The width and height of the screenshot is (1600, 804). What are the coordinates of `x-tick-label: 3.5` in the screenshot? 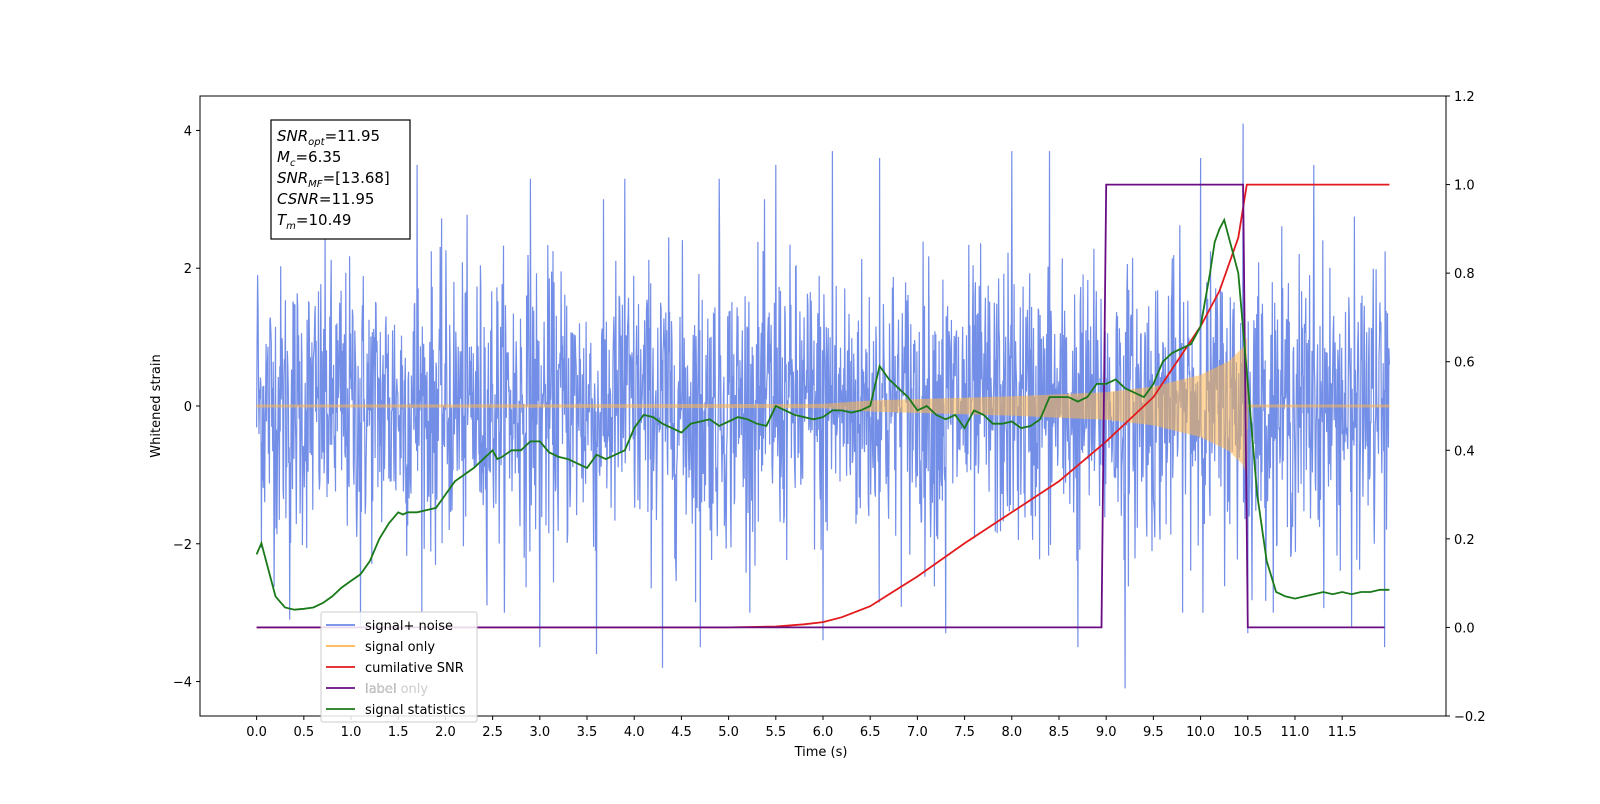 It's located at (587, 732).